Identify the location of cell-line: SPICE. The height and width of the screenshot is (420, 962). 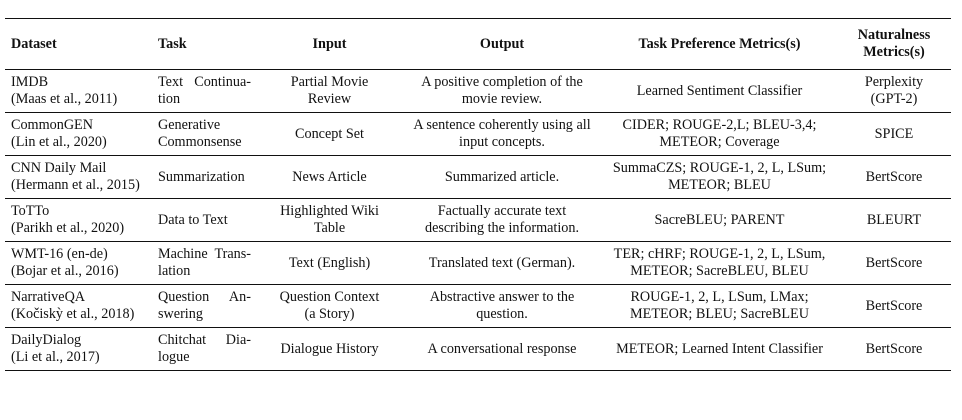
(894, 133).